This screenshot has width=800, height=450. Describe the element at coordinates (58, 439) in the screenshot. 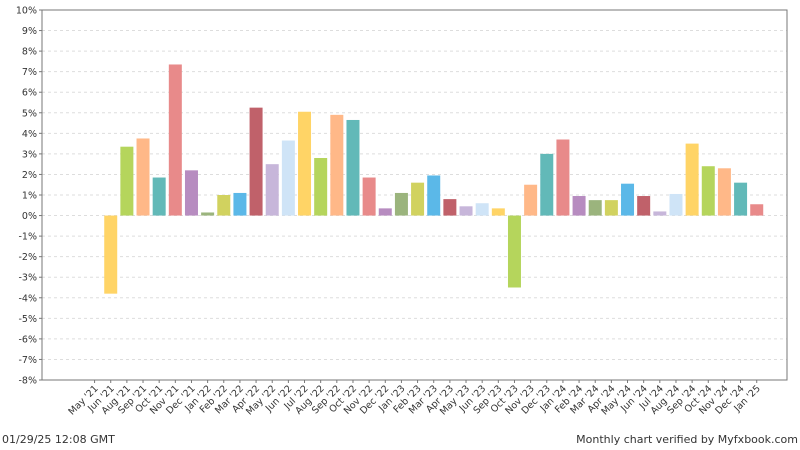

I see `timestamp: 01/29/25 12:08 GMT` at that location.